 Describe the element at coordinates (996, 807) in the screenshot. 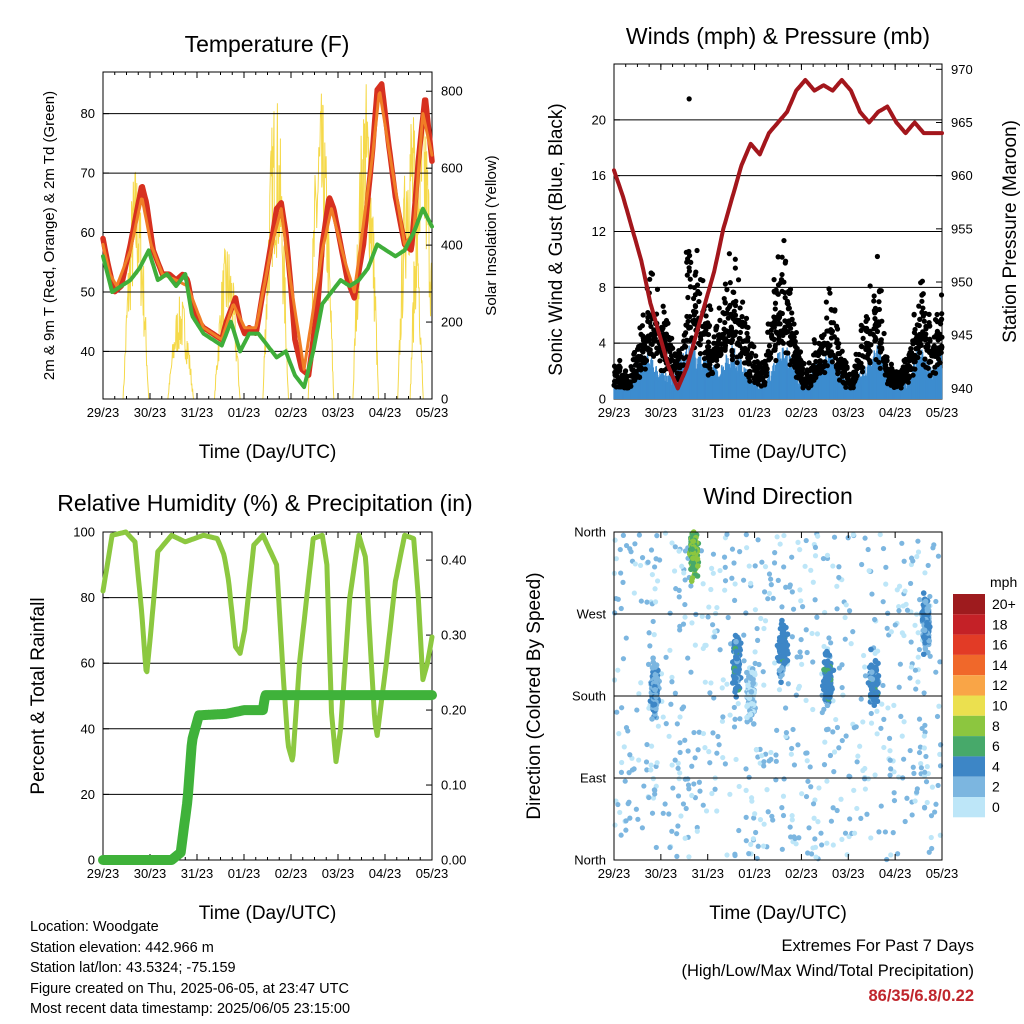

I see `legend-label: 0` at that location.